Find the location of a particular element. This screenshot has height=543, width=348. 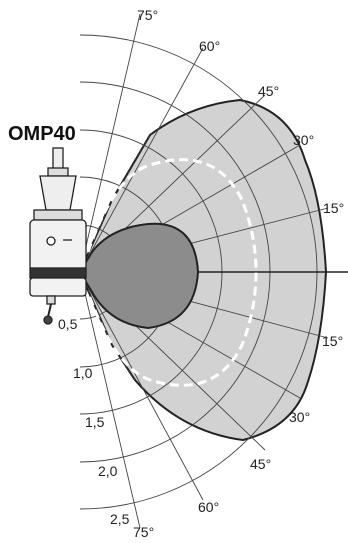

angle-label-upper-60: 60° is located at coordinates (209, 46).